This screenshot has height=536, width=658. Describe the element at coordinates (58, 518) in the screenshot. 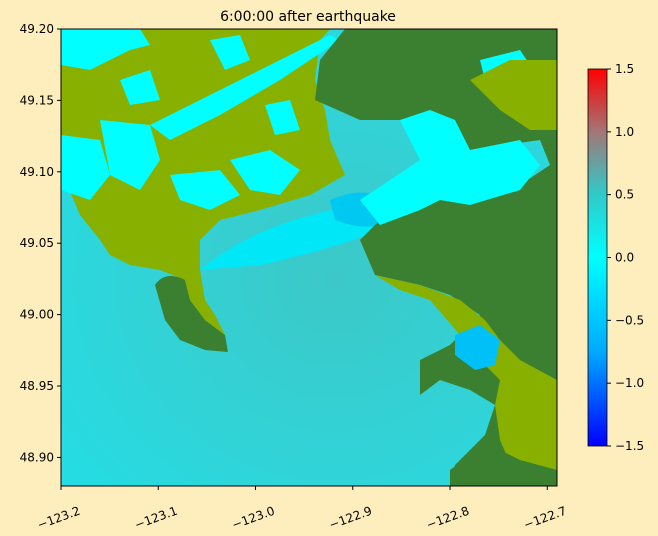

I see `x-tick-label: −123.2` at that location.